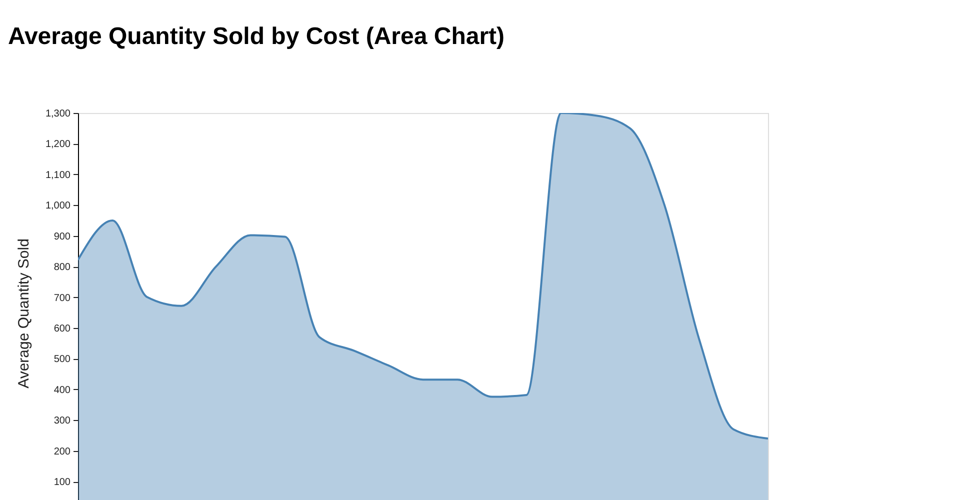 This screenshot has height=500, width=960. What do you see at coordinates (62, 268) in the screenshot?
I see `y-tick-label: 800` at bounding box center [62, 268].